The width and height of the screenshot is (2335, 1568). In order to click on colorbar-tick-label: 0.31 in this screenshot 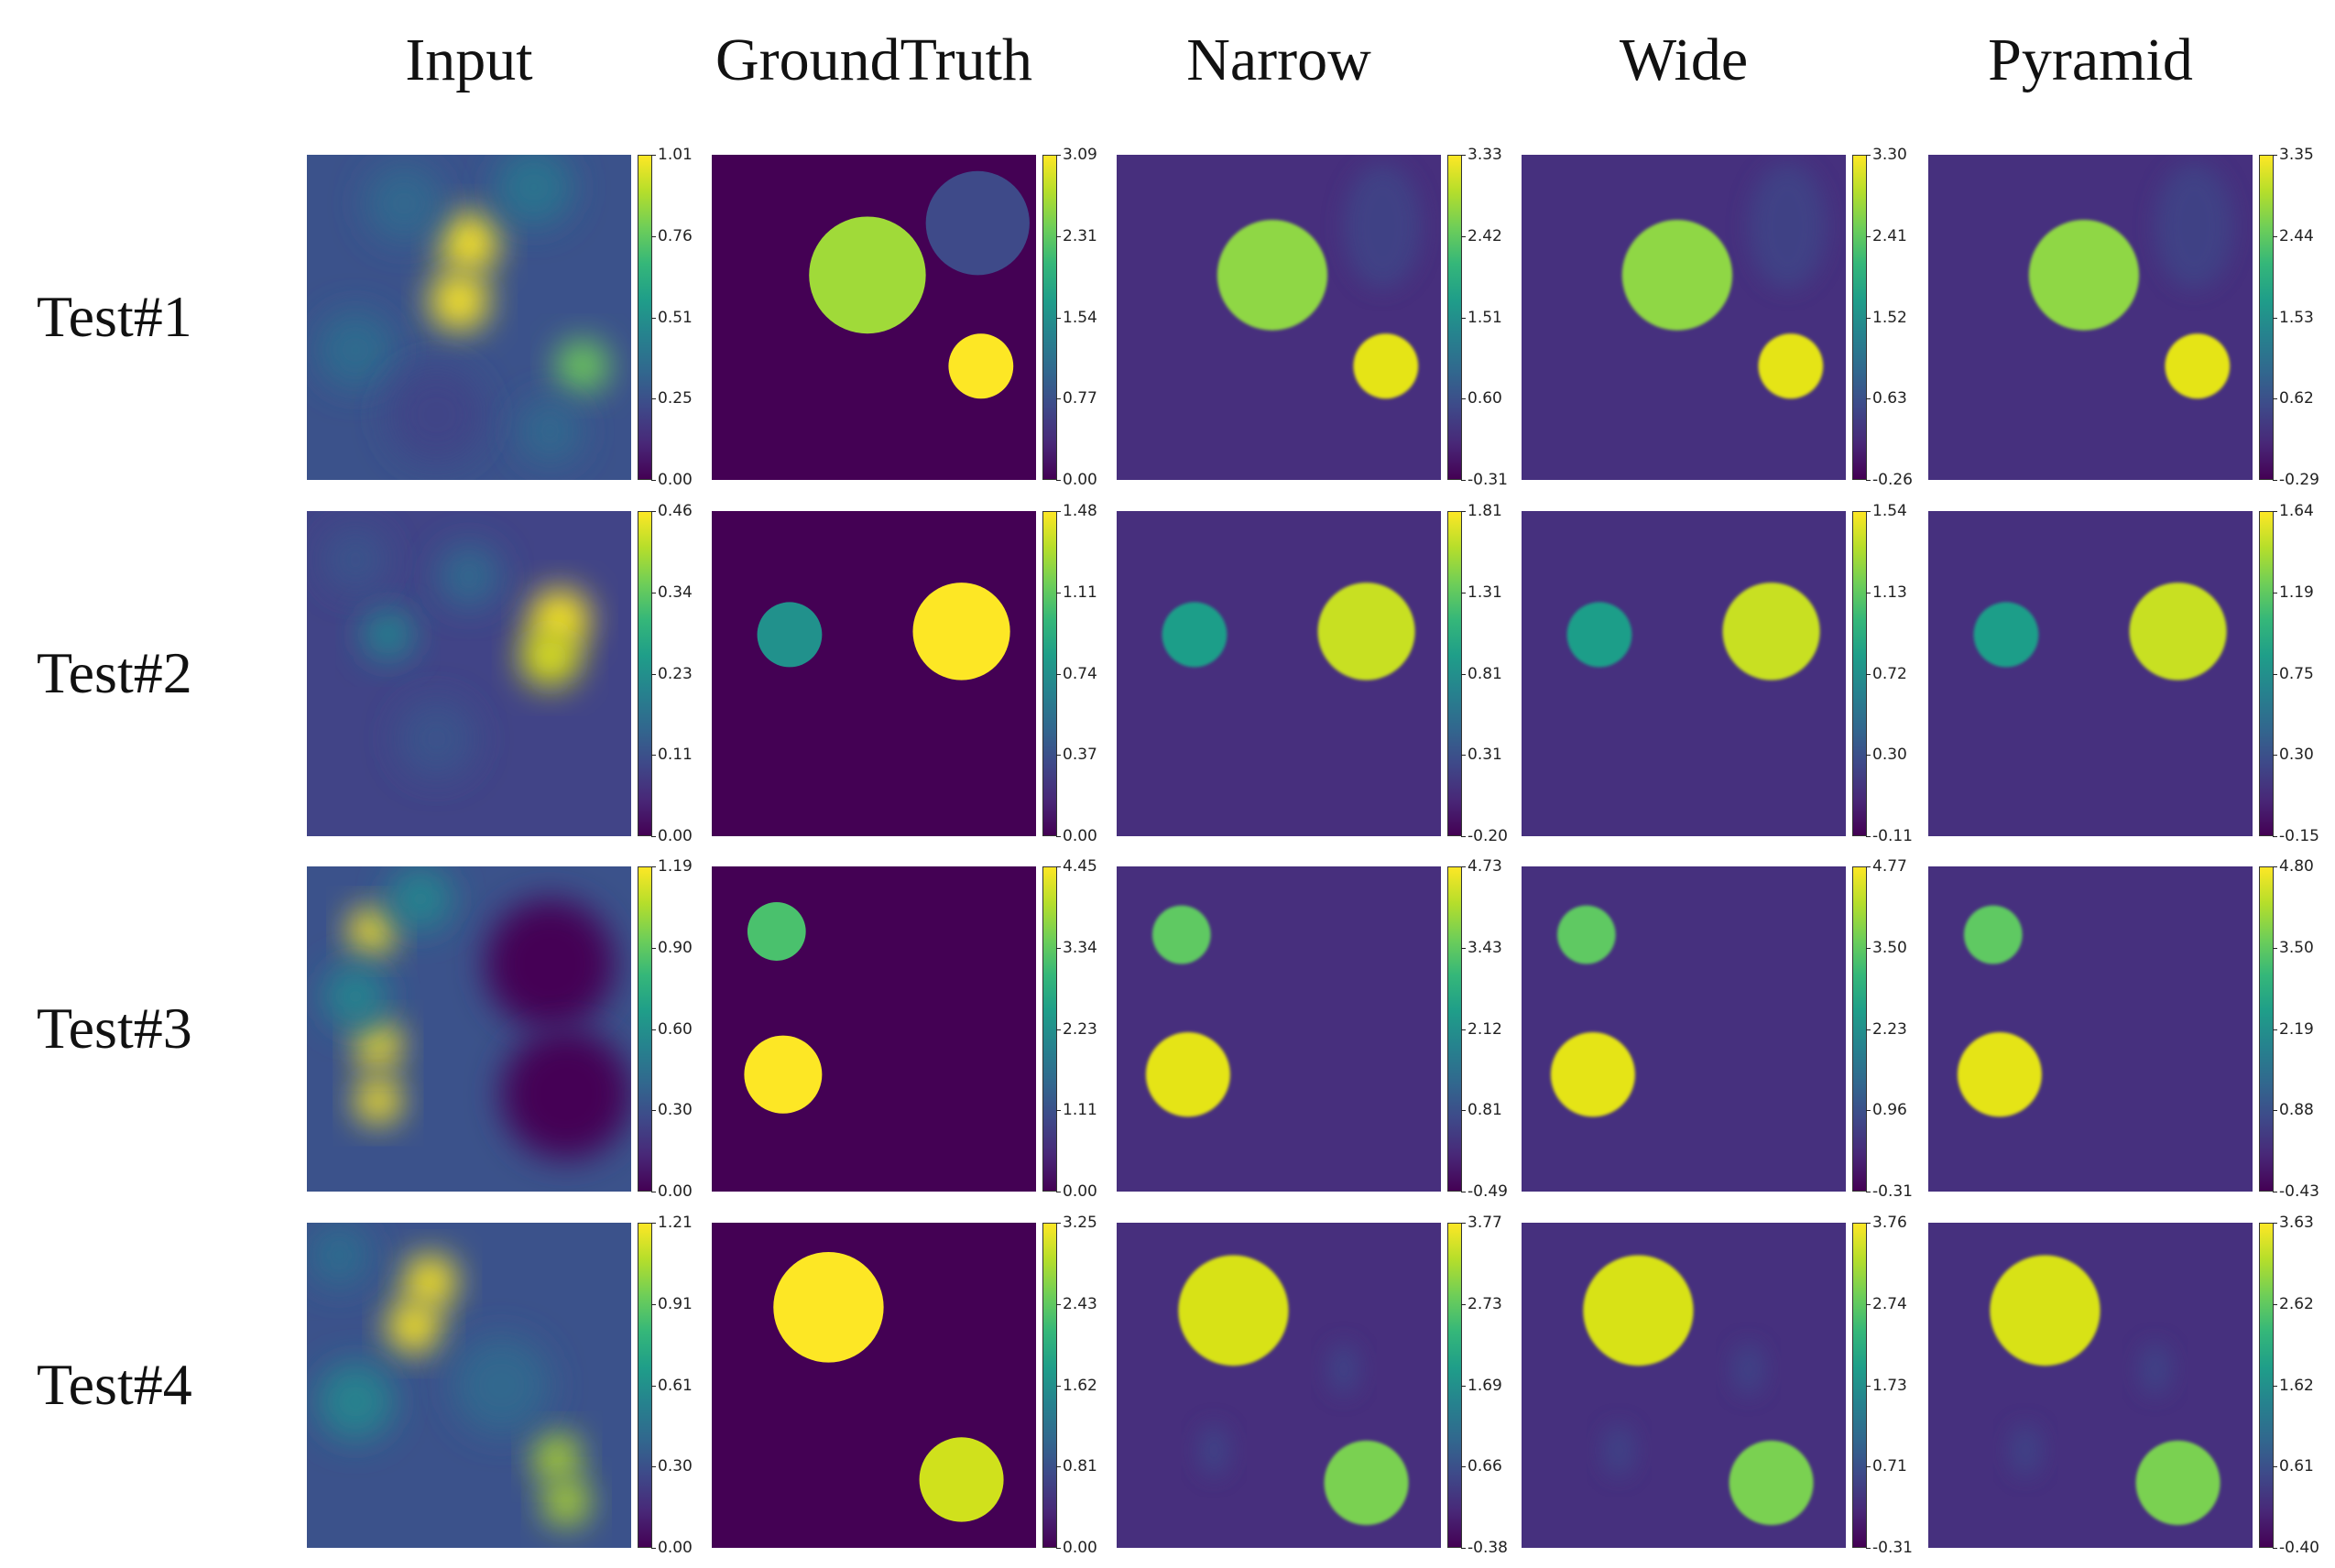, I will do `click(1481, 755)`.